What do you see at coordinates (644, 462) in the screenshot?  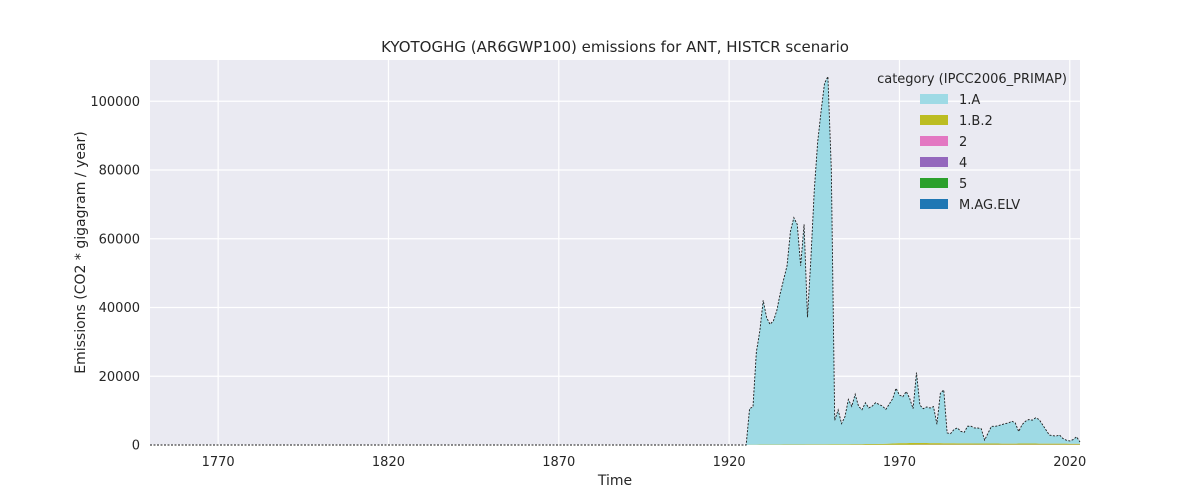 I see `x-axis-ticks: 1770 1820 1870 1920 1970 2020` at bounding box center [644, 462].